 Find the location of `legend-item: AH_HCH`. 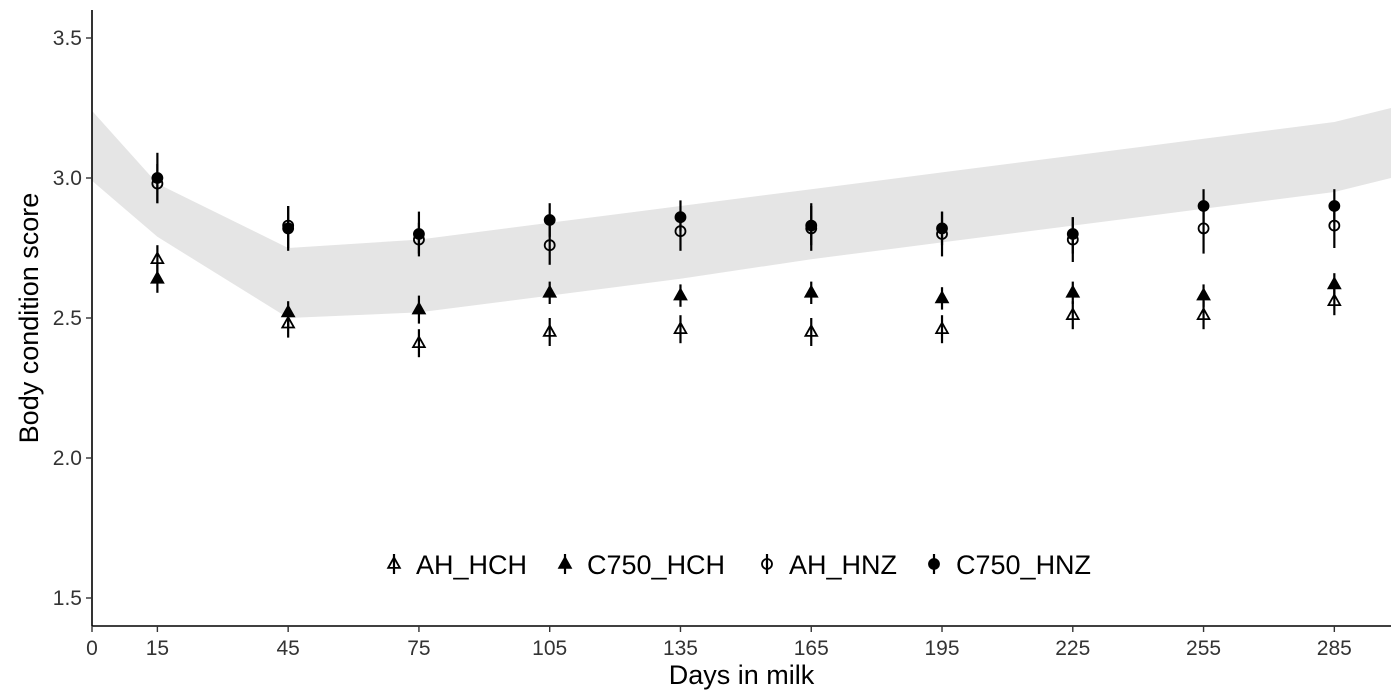

legend-item: AH_HCH is located at coordinates (456, 565).